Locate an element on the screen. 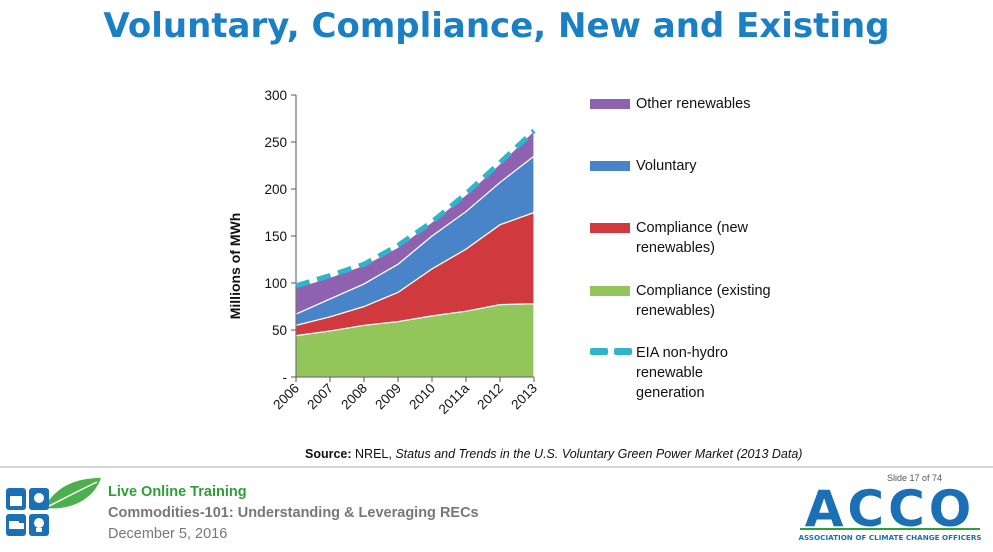  legend-item: Compliance (new renewables) is located at coordinates (698, 238).